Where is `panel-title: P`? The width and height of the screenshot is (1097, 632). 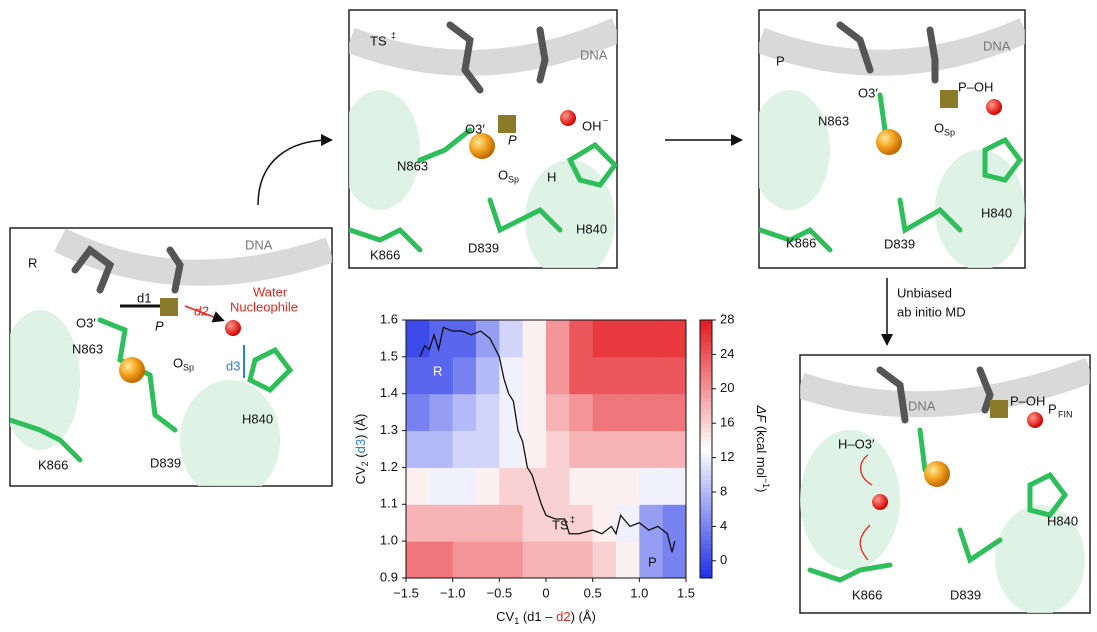
panel-title: P is located at coordinates (780, 60).